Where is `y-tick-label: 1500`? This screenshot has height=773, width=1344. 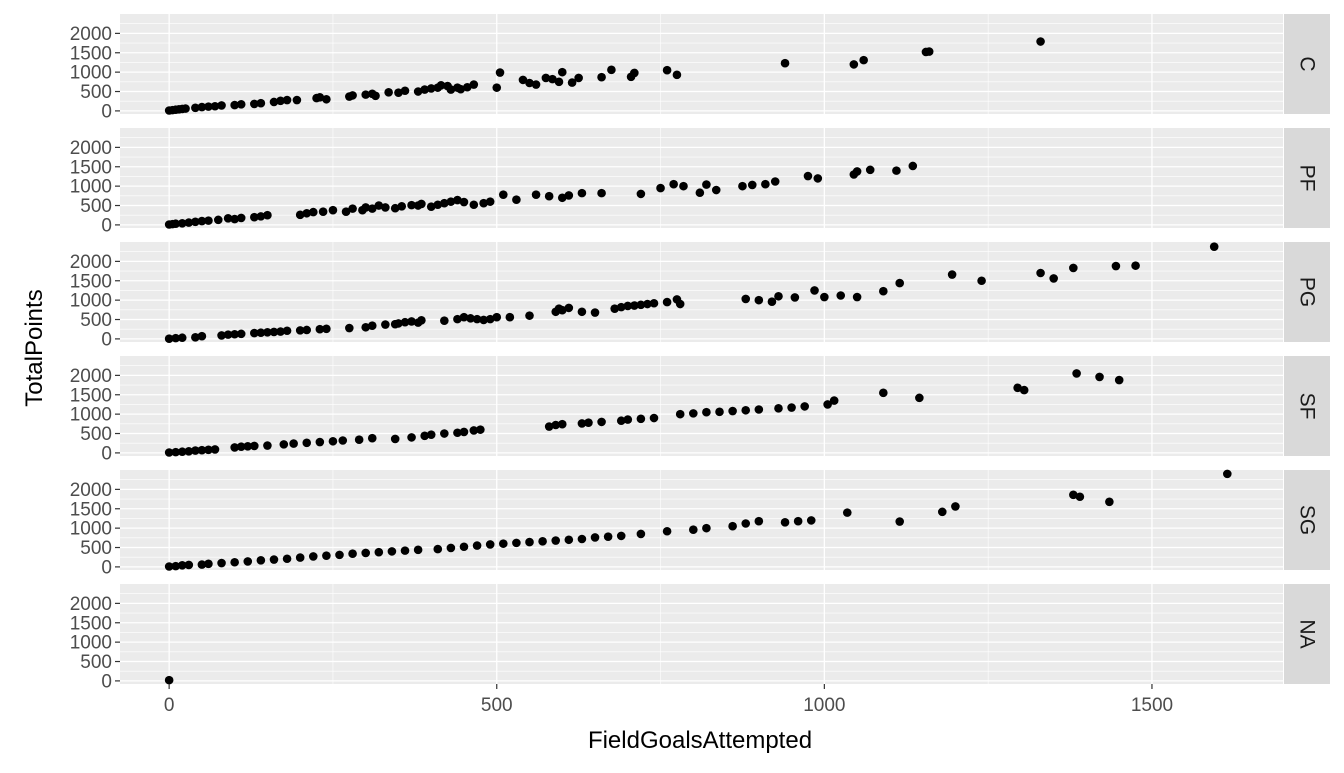
y-tick-label: 1500 is located at coordinates (91, 281).